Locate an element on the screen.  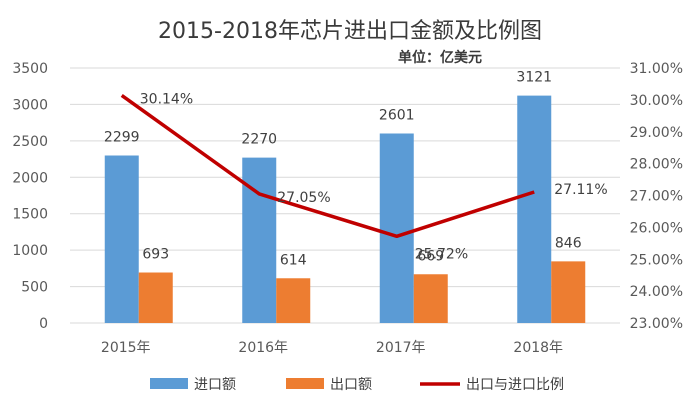
right-tick-label: 29.00% is located at coordinates (656, 133).